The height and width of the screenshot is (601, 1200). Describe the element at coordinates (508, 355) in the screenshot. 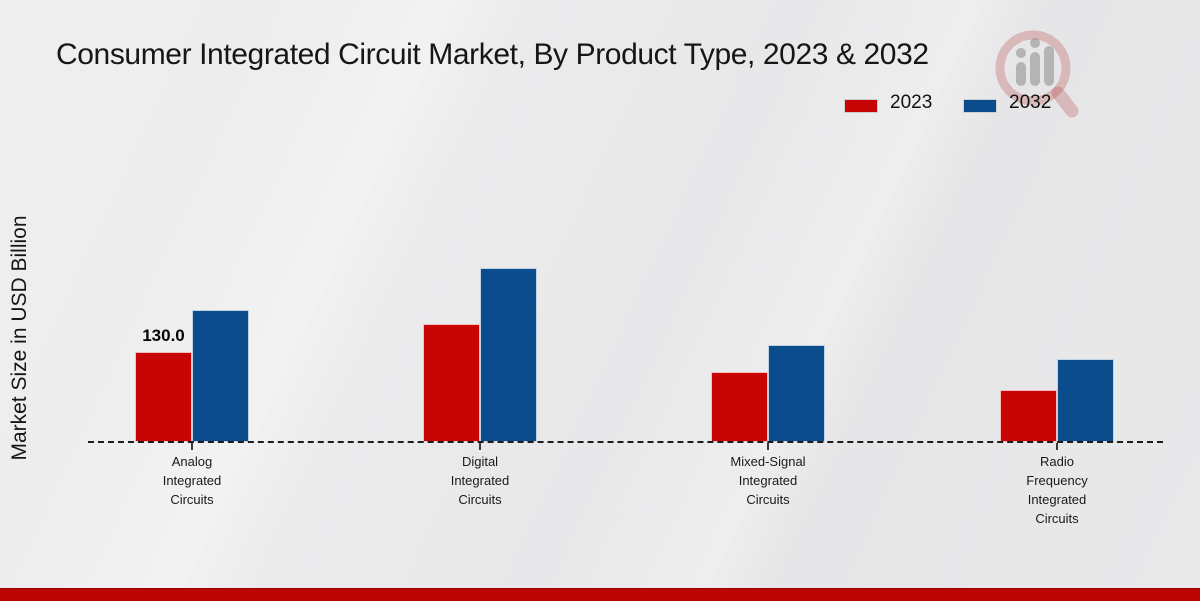

I see `bar-2032-digital-integrated-circuits` at that location.